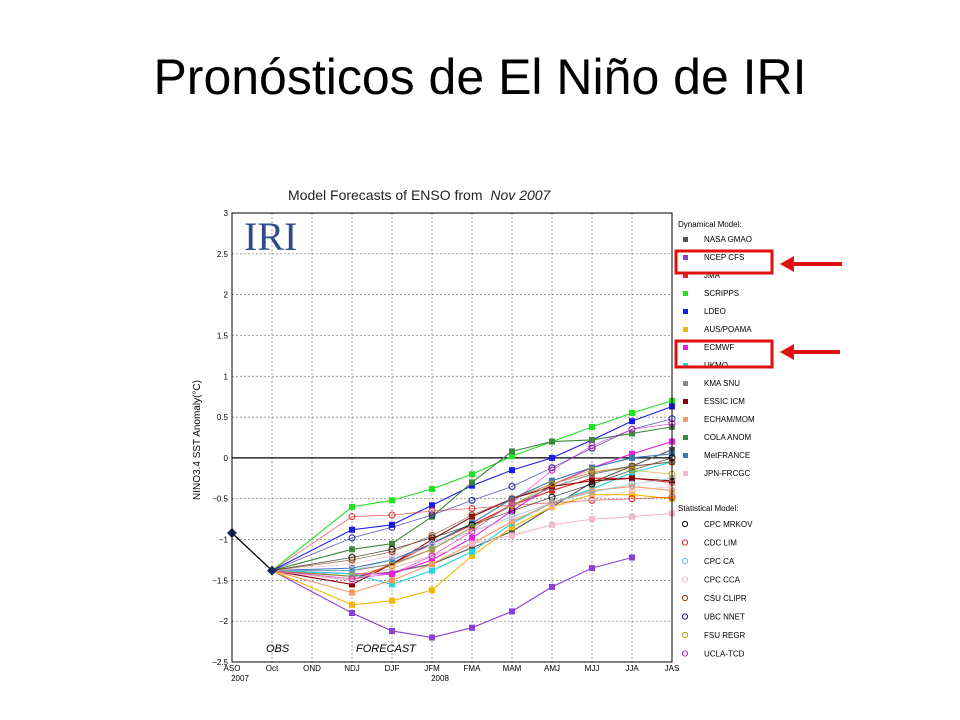  Describe the element at coordinates (223, 335) in the screenshot. I see `y-tick-label: 1.5` at that location.